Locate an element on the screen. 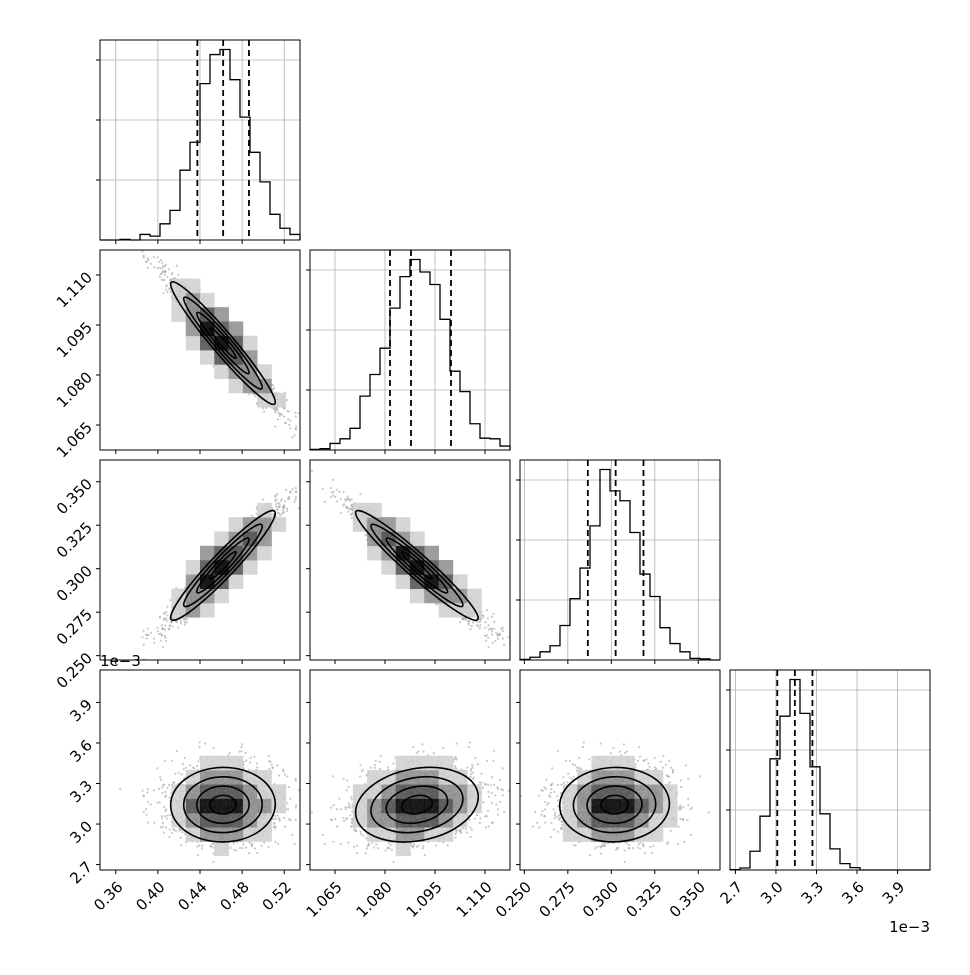 This screenshot has width=970, height=975. panel-bg is located at coordinates (410, 350).